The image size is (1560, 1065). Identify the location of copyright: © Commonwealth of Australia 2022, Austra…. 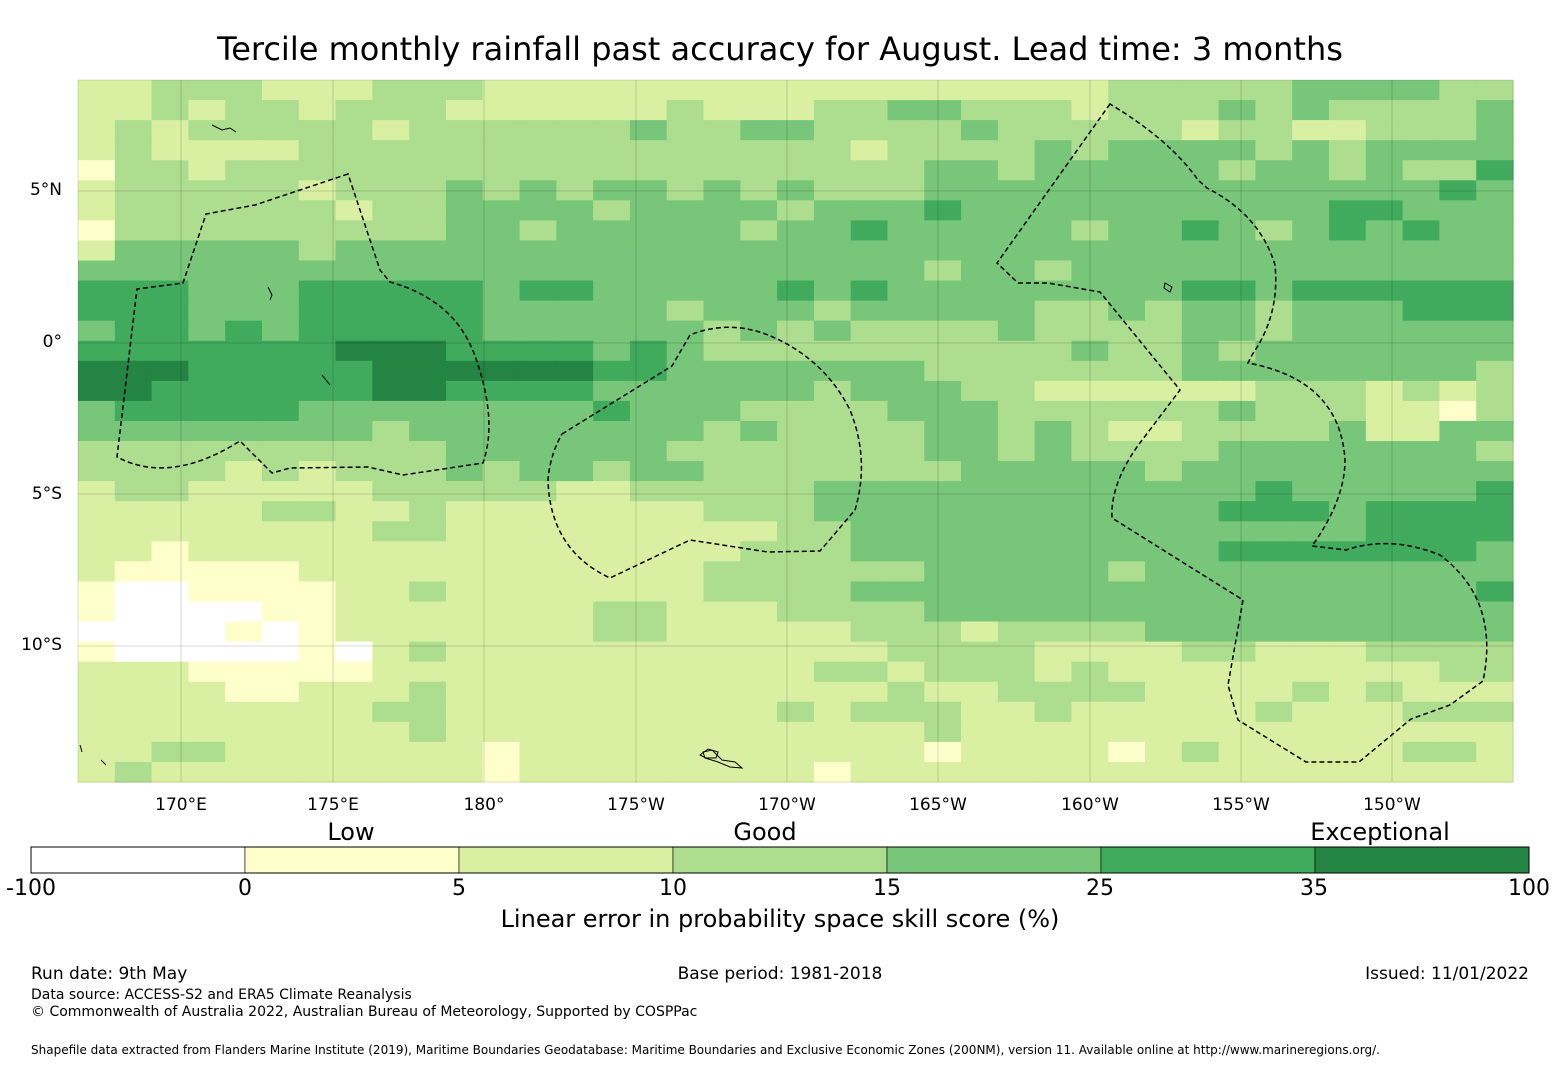
(364, 1012).